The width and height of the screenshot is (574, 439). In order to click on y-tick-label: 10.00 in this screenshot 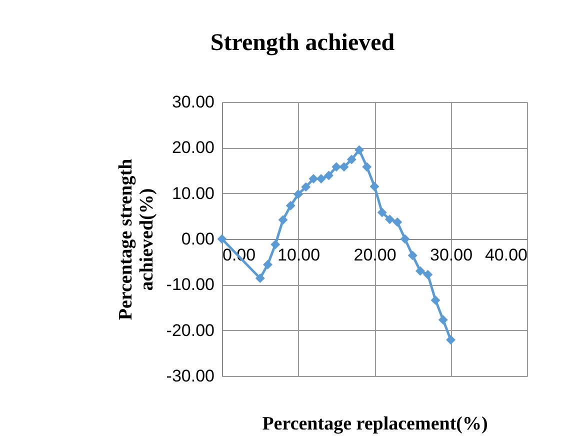, I will do `click(193, 193)`.